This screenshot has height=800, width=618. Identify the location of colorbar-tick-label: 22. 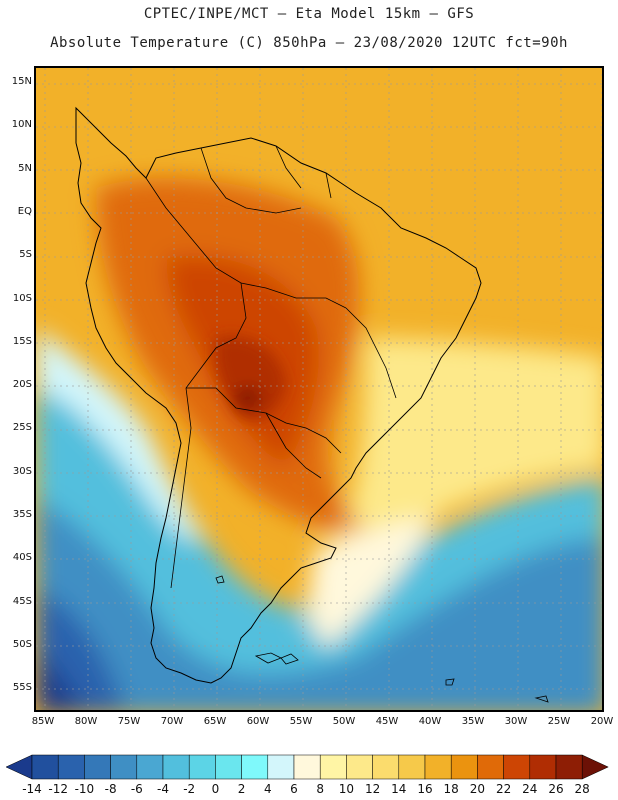
(503, 789).